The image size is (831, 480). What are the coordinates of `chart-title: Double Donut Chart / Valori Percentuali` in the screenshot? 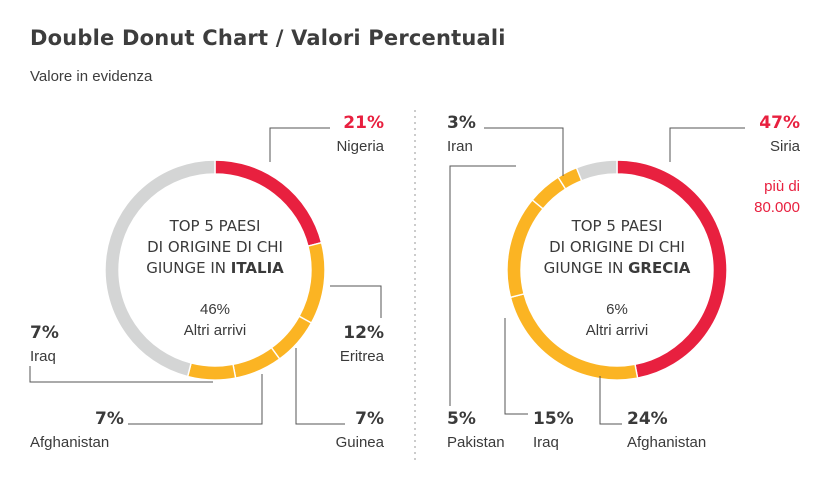 It's located at (268, 38).